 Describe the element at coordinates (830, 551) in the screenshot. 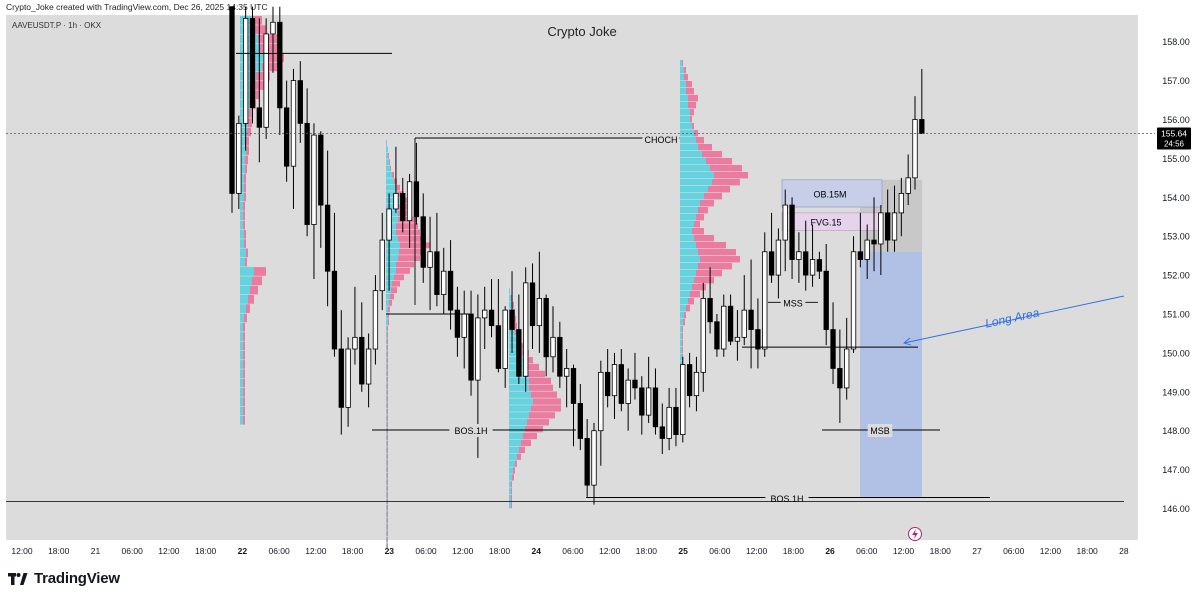

I see `time-tick-label: 26` at that location.